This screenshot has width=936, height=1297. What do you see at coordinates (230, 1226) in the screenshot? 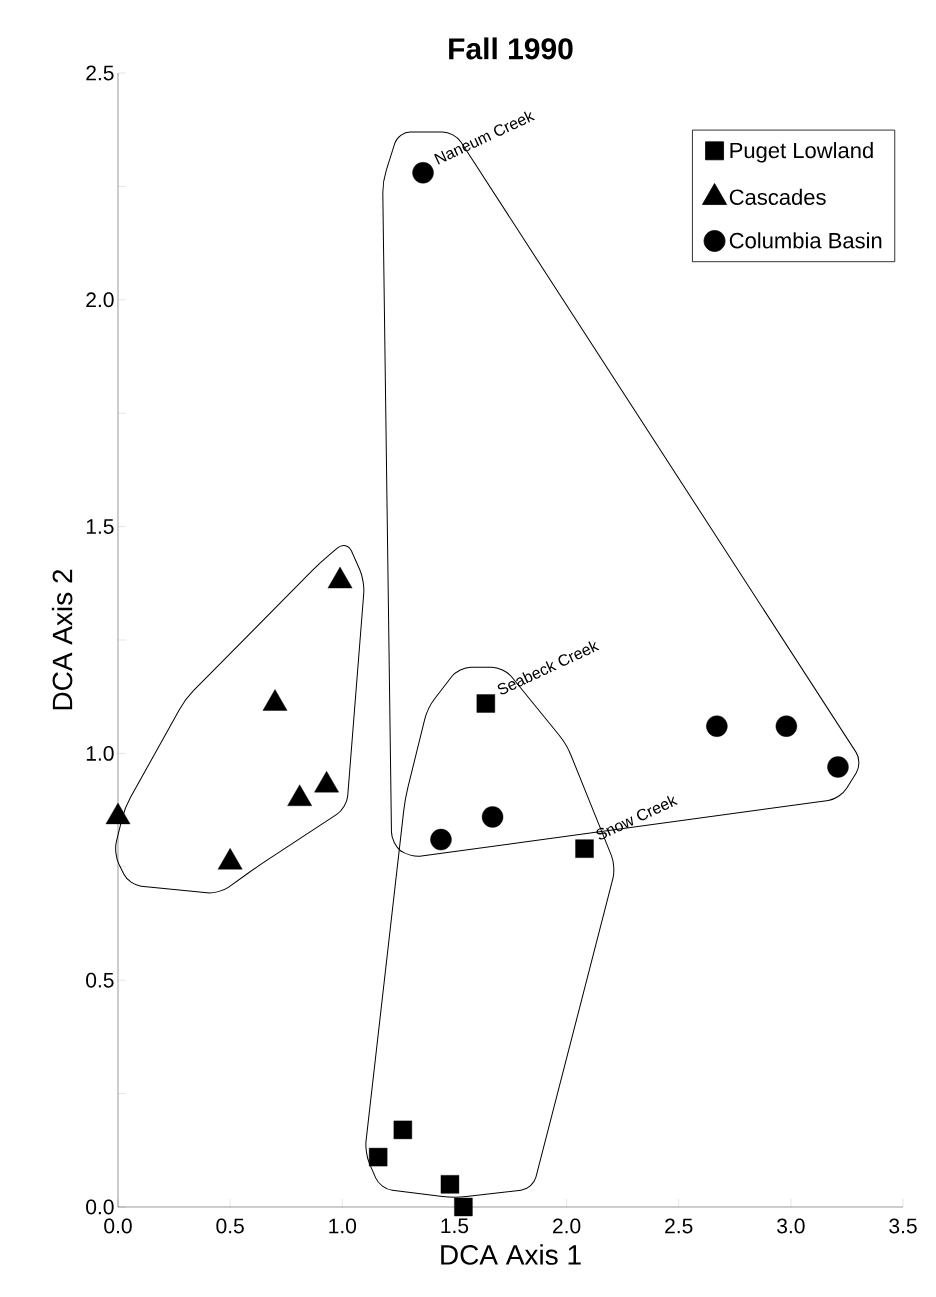
I see `x-tick-label: 0.5` at bounding box center [230, 1226].